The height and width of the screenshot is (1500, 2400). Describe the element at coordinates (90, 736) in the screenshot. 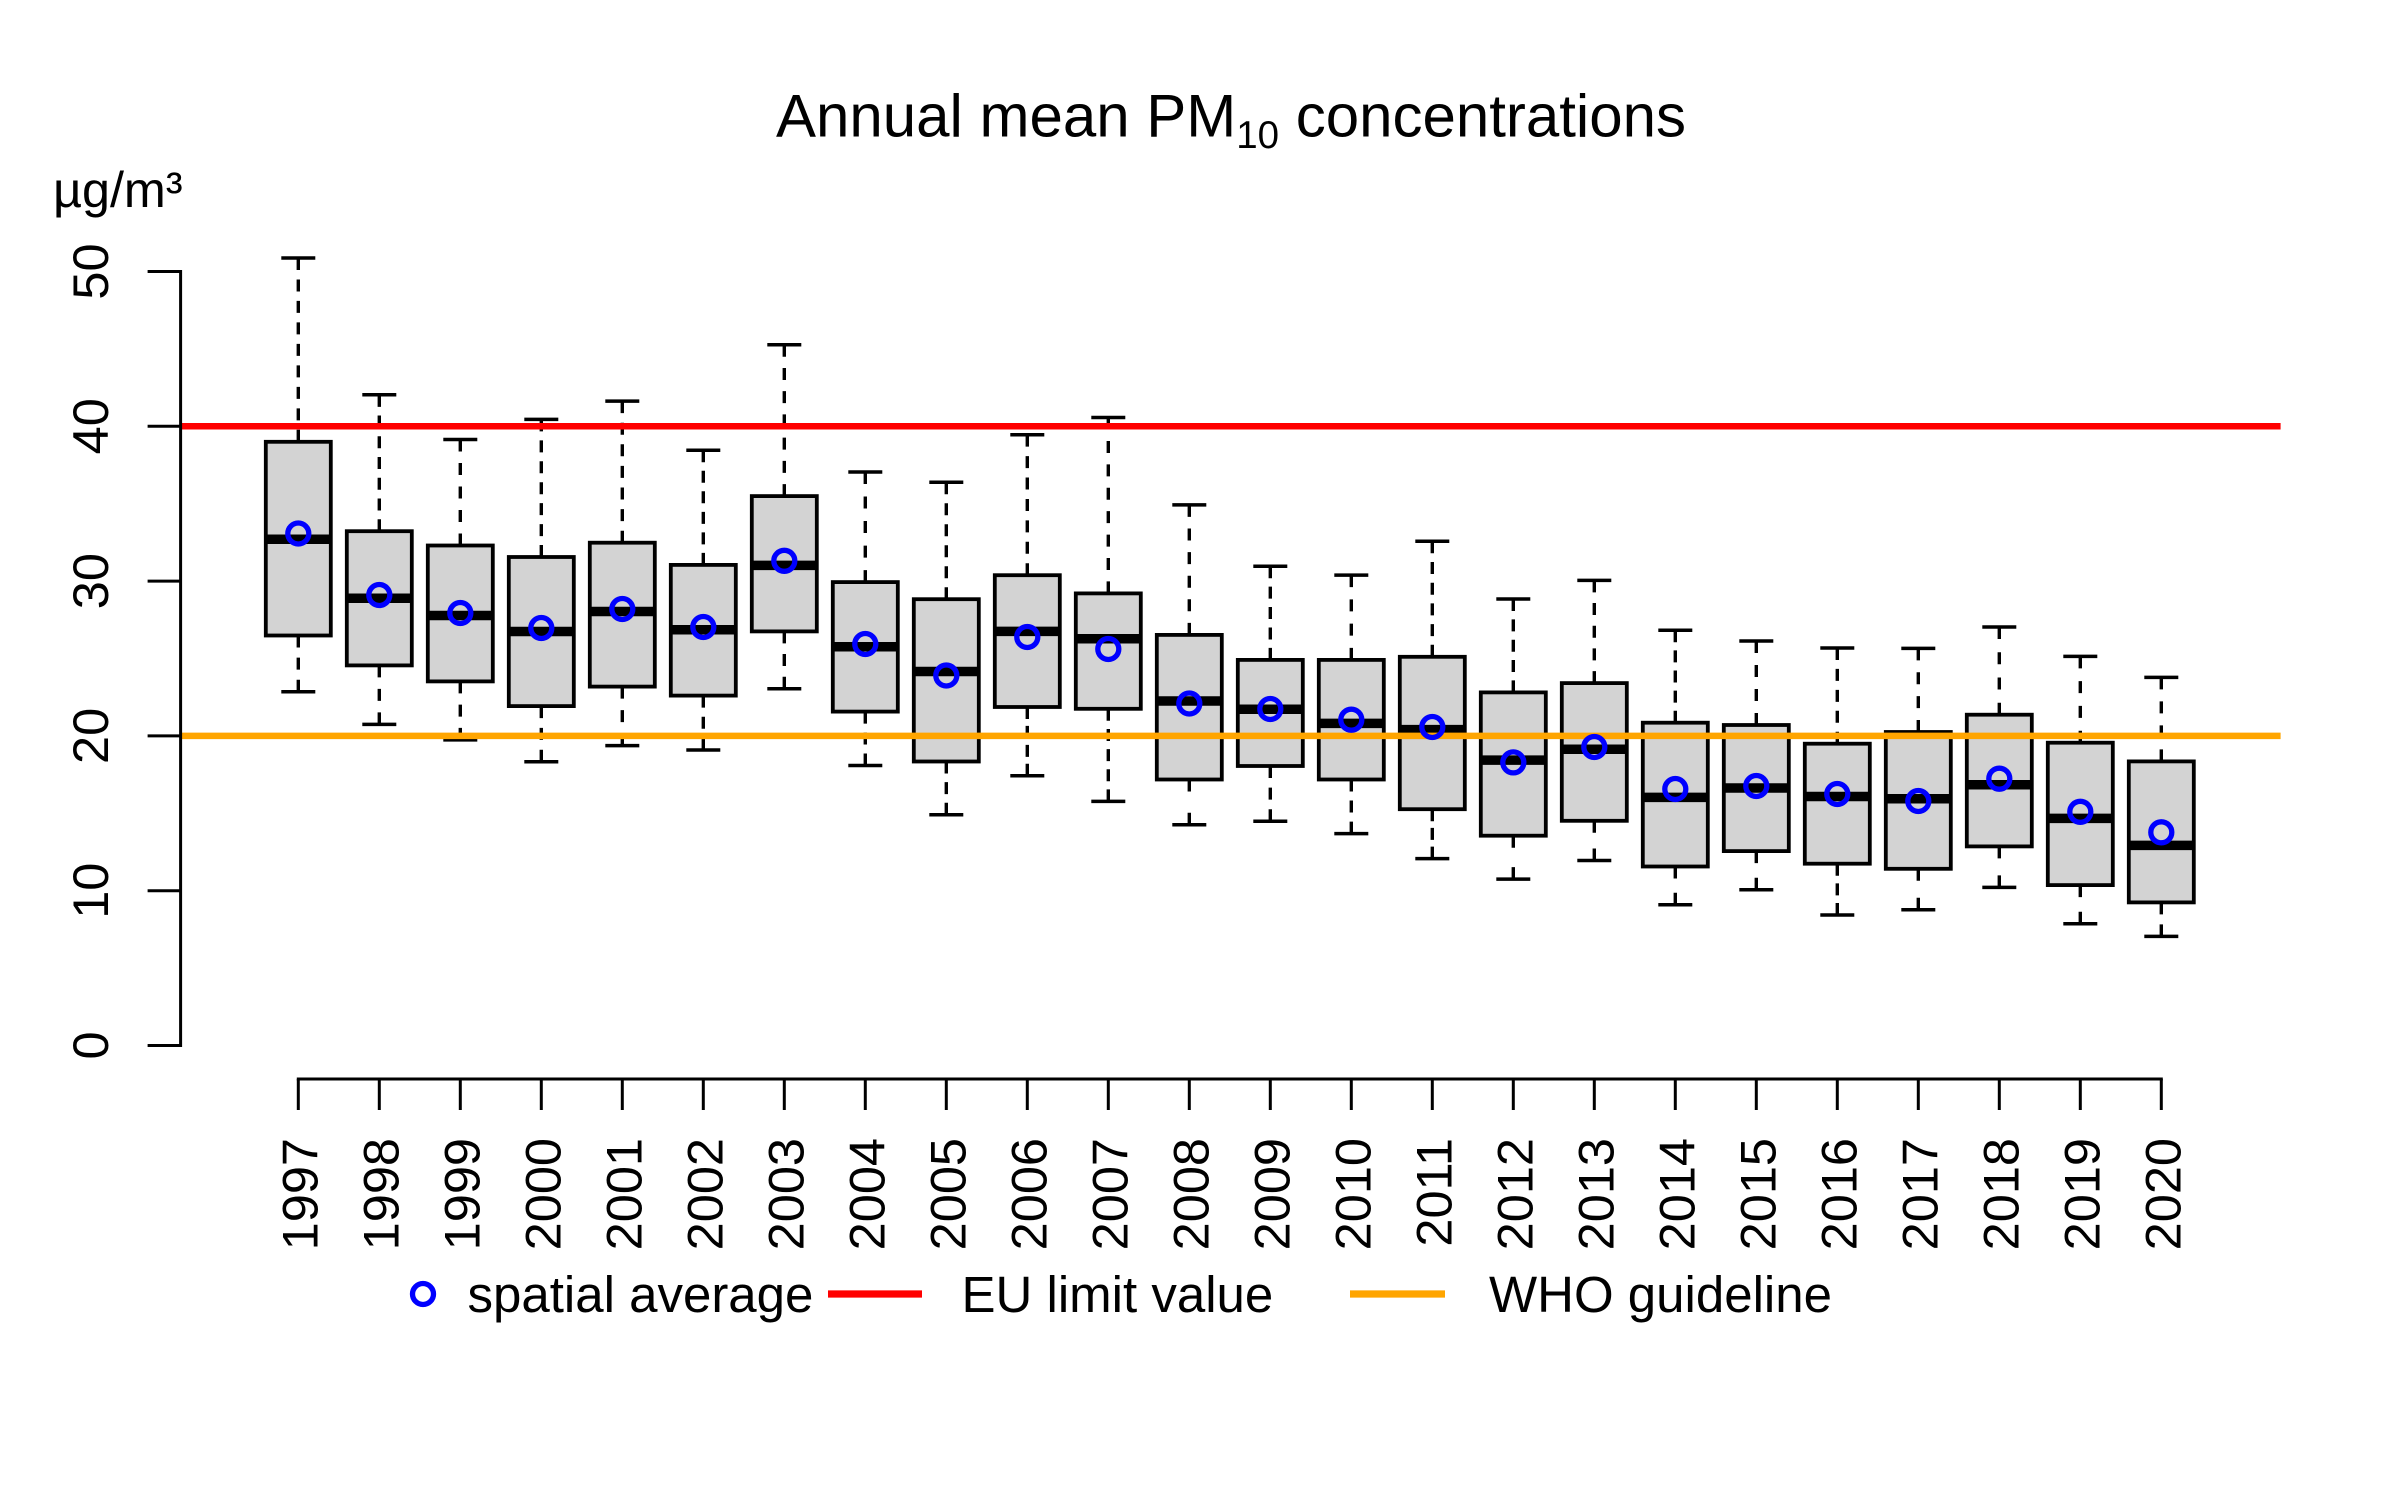

I see `svg-text: 20` at that location.